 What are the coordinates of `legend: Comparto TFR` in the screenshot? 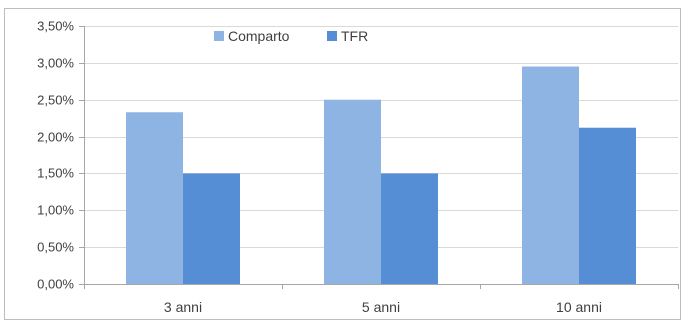 It's located at (291, 36).